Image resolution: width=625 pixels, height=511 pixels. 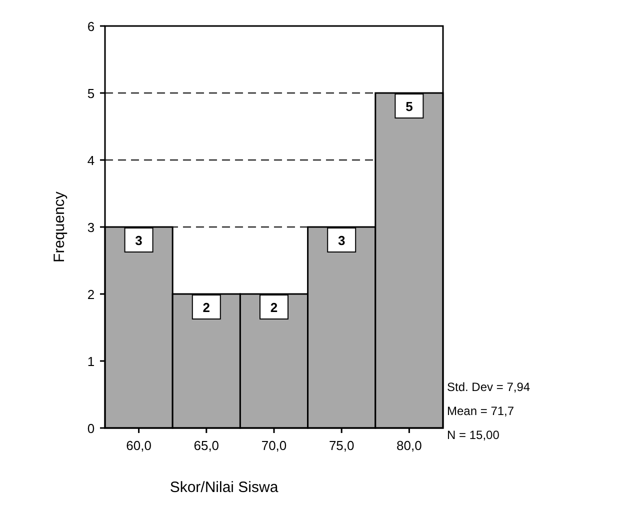 I want to click on y-tick-label: 2, so click(x=91, y=294).